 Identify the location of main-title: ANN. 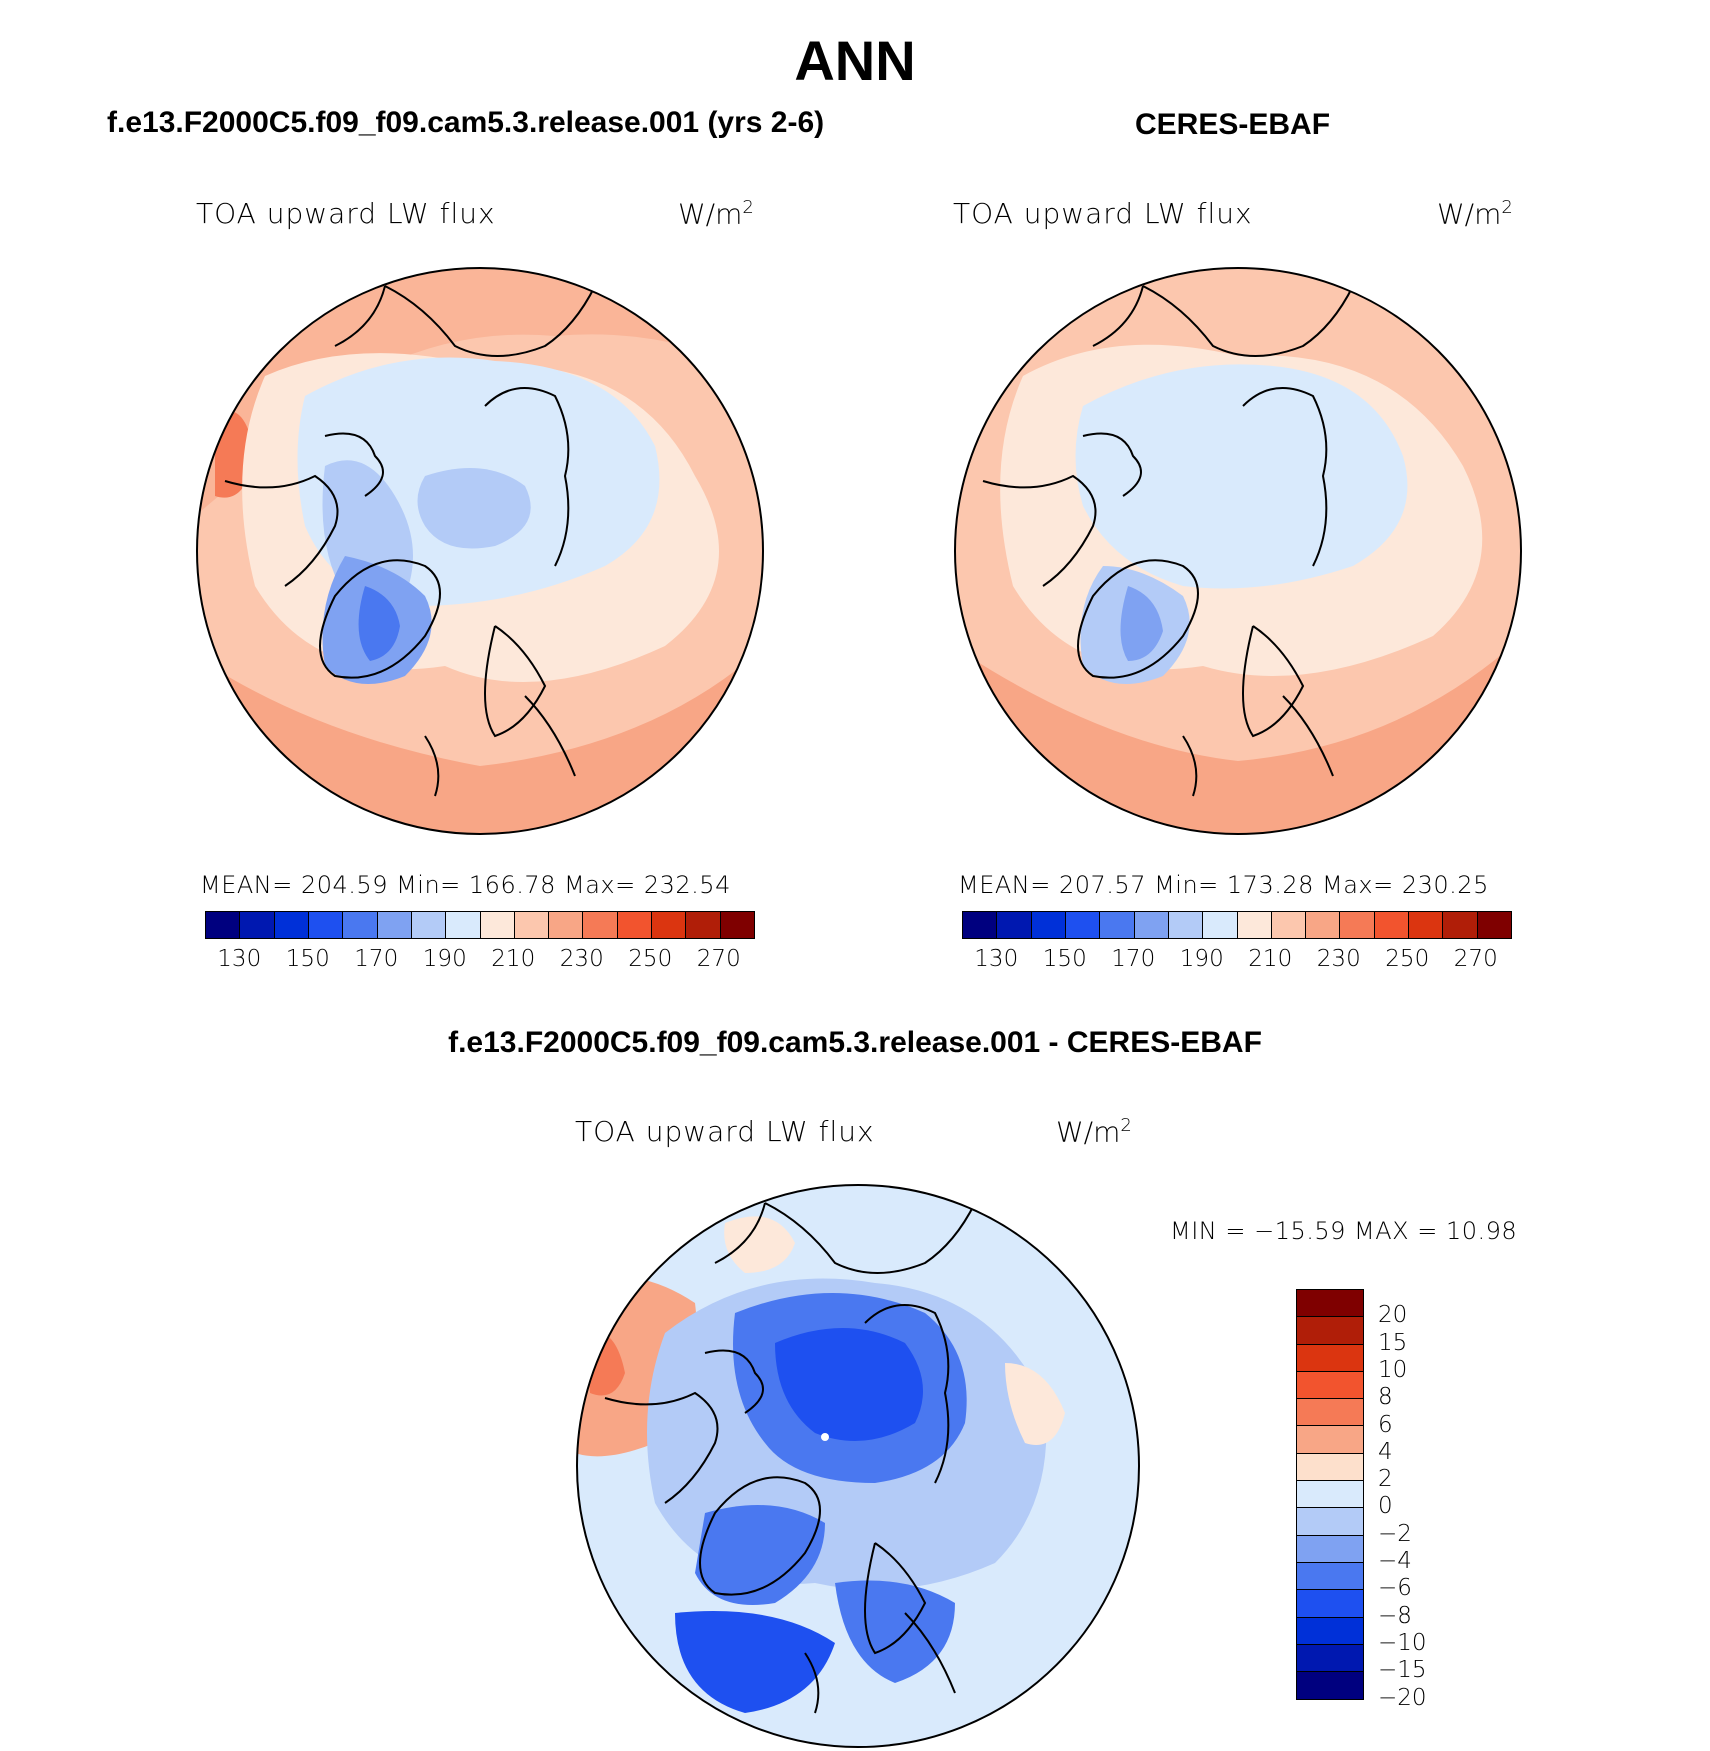
(855, 60).